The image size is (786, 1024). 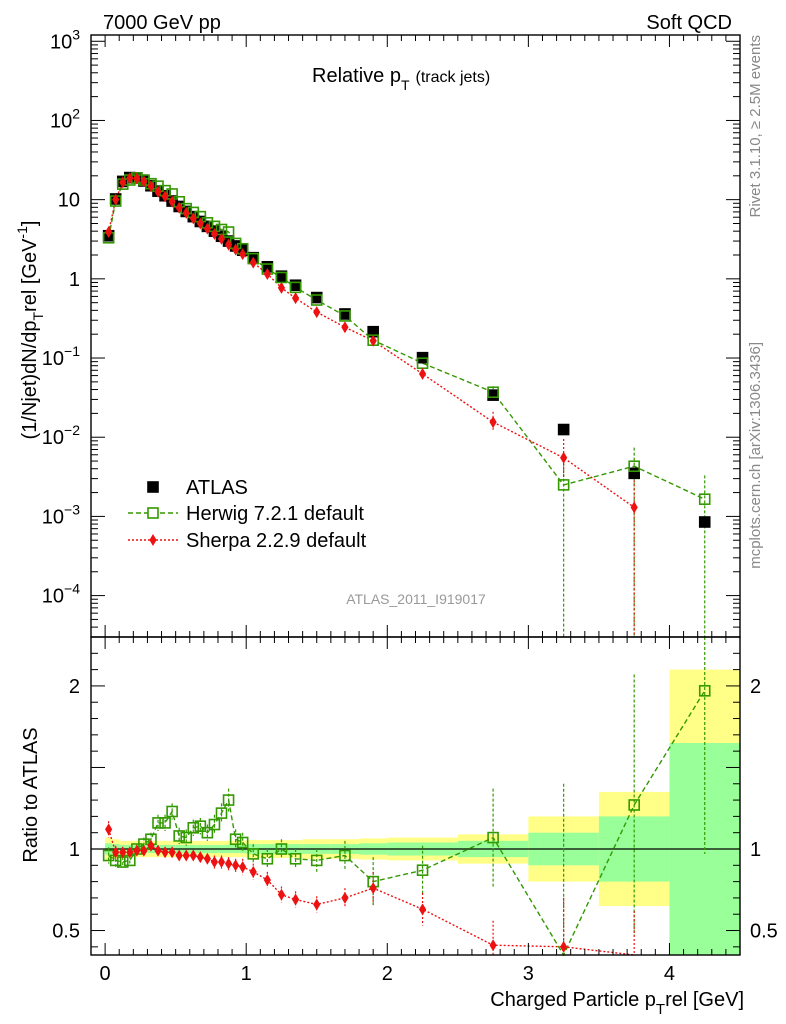 I want to click on x-tick-label: 1, so click(x=246, y=974).